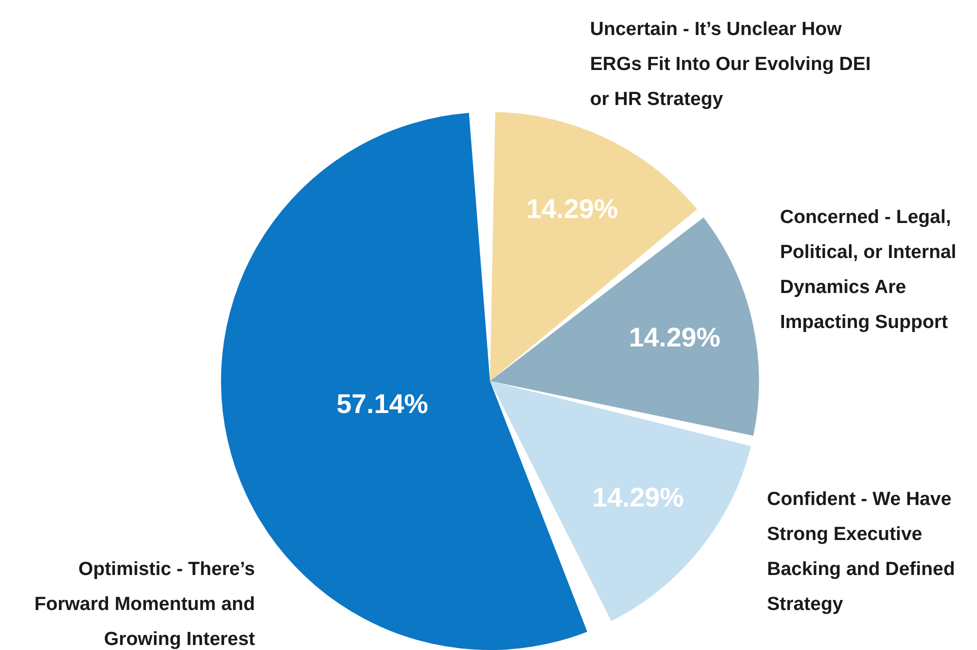 Image resolution: width=977 pixels, height=650 pixels. Describe the element at coordinates (730, 64) in the screenshot. I see `slice-label: Uncertain - It’s Unclear How ERGs Fit Into Our Evolving DEI or HR Strategy` at that location.